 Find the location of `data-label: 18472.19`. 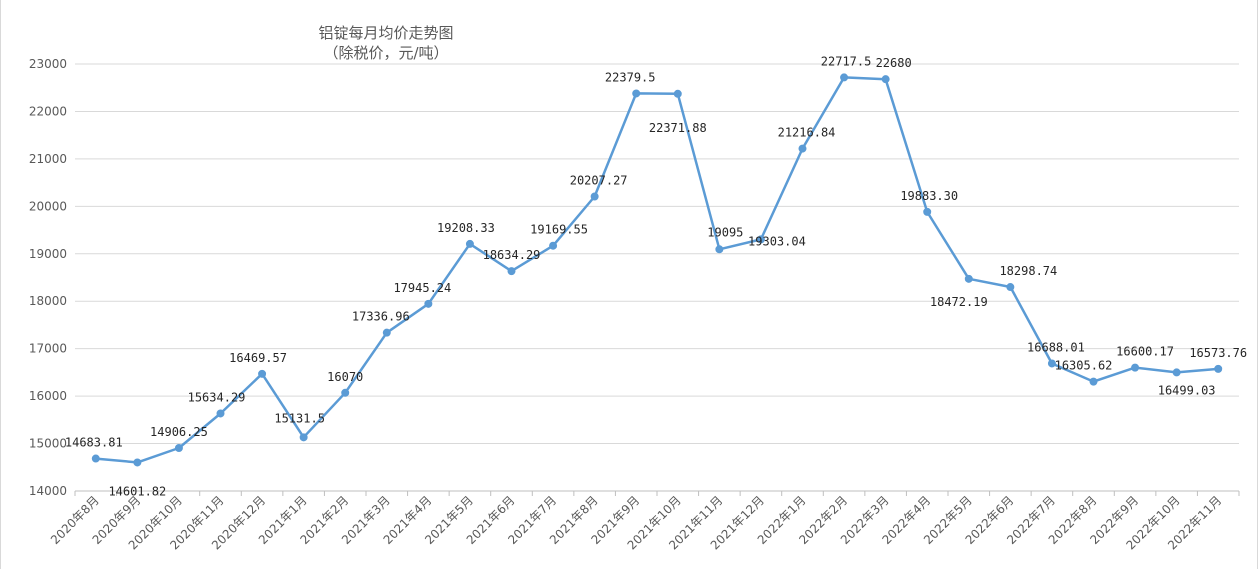

data-label: 18472.19 is located at coordinates (959, 302).